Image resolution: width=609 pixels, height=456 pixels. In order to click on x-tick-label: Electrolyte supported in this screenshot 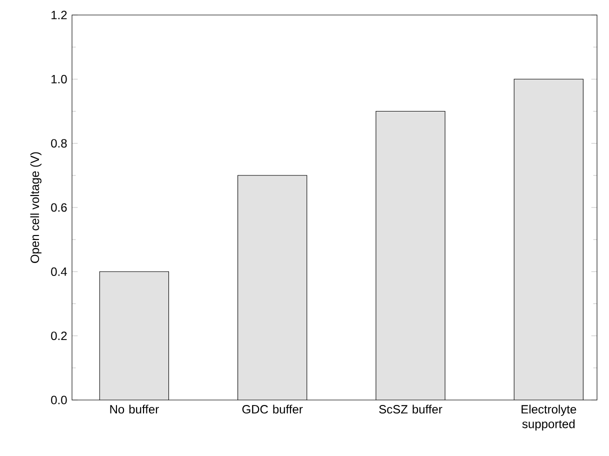, I will do `click(549, 417)`.